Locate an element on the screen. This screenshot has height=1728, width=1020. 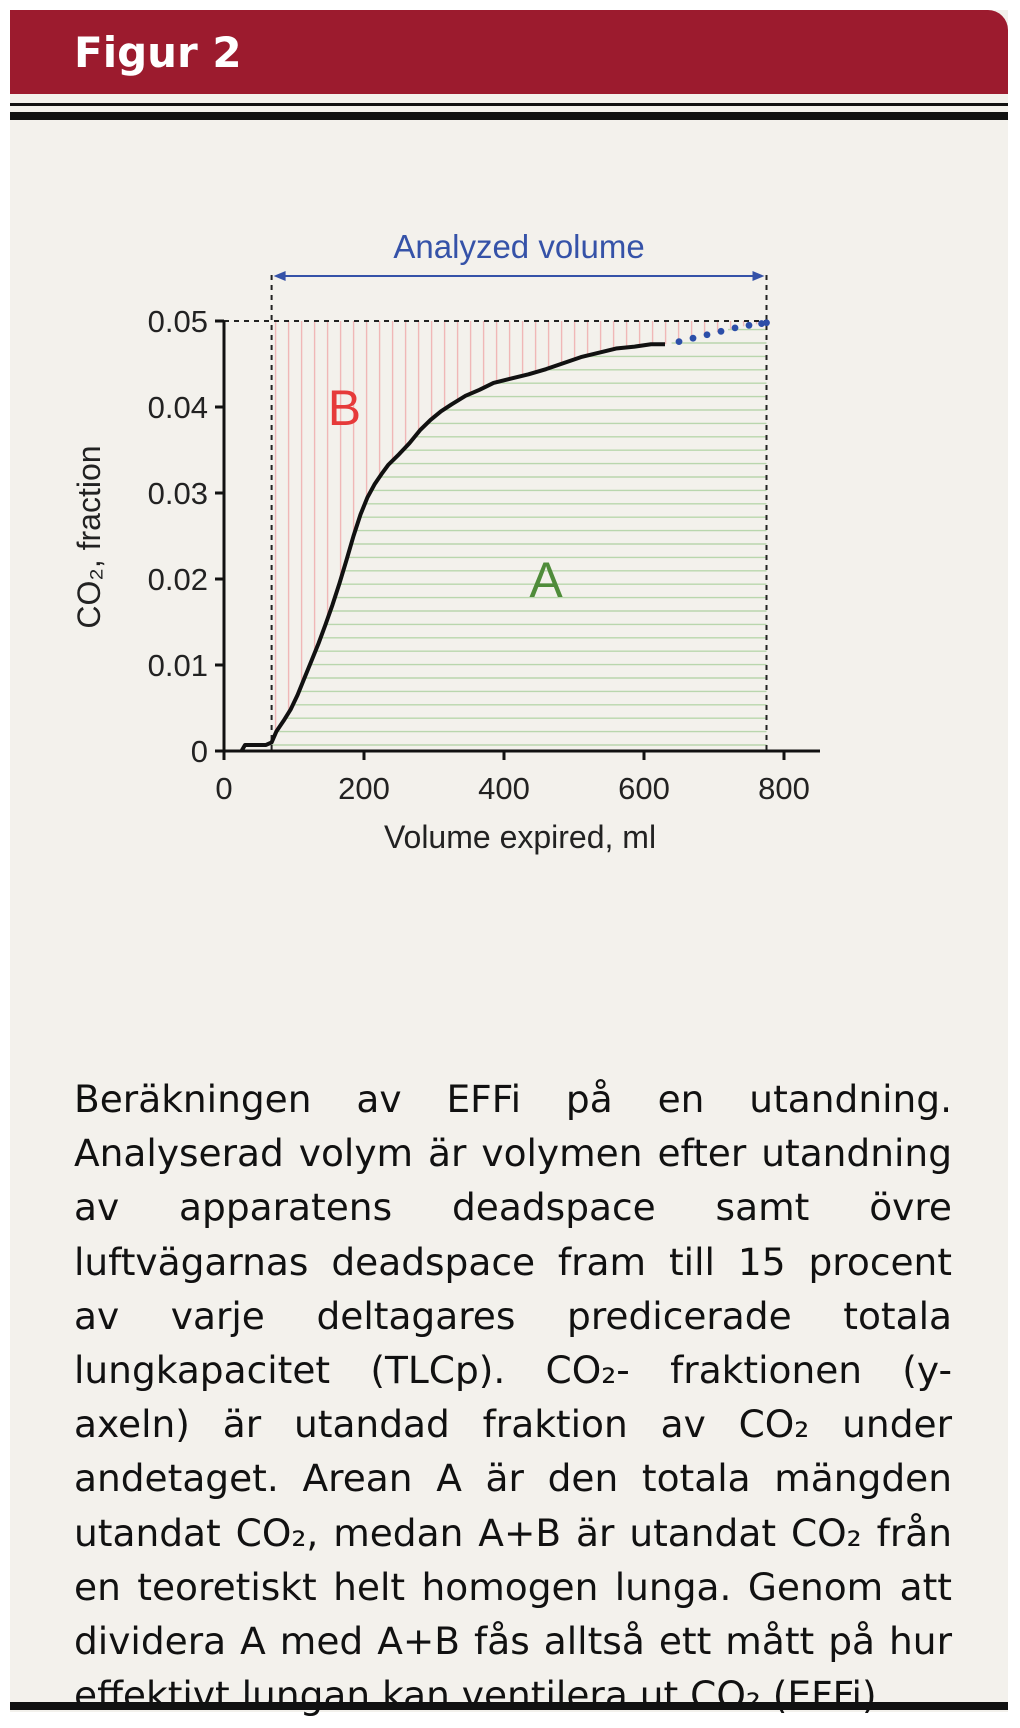
x-tick-label: 0 is located at coordinates (223, 788).